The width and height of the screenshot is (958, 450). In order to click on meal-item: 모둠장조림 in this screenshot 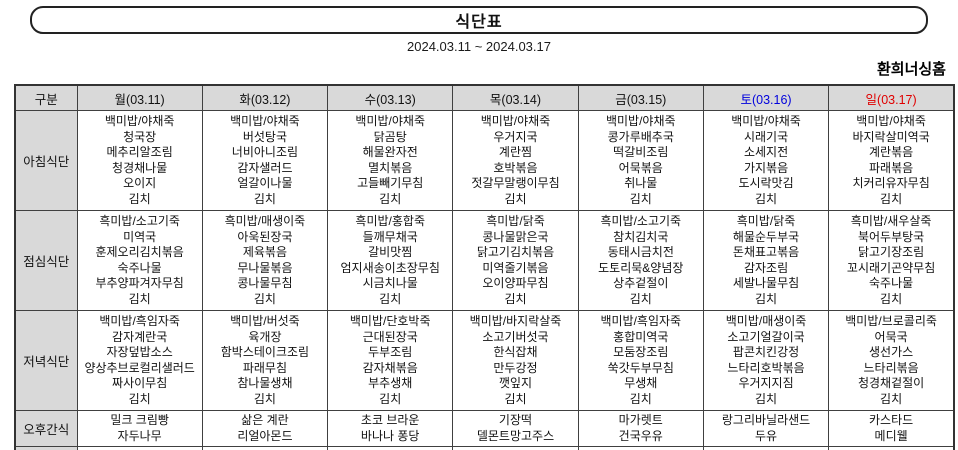, I will do `click(641, 352)`.